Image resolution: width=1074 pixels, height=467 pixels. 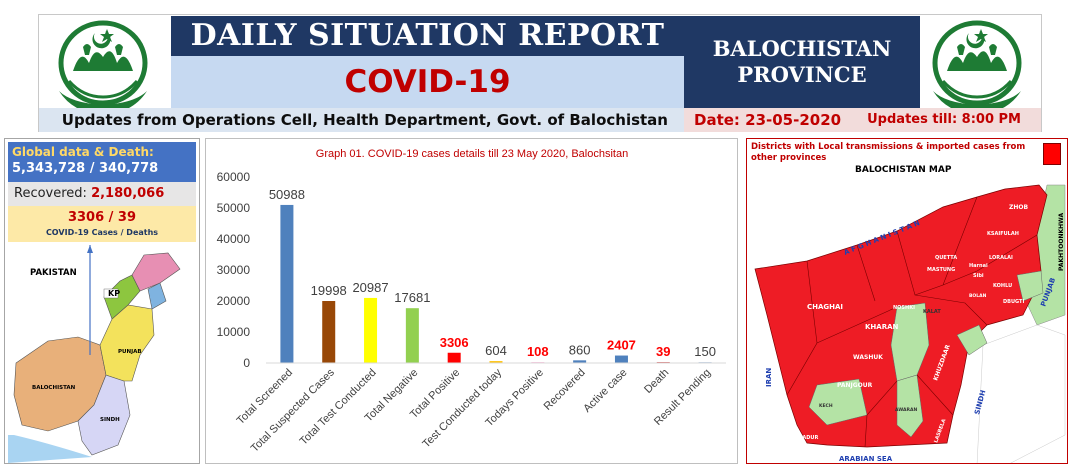 What do you see at coordinates (1052, 154) in the screenshot?
I see `legend-red-swatch` at bounding box center [1052, 154].